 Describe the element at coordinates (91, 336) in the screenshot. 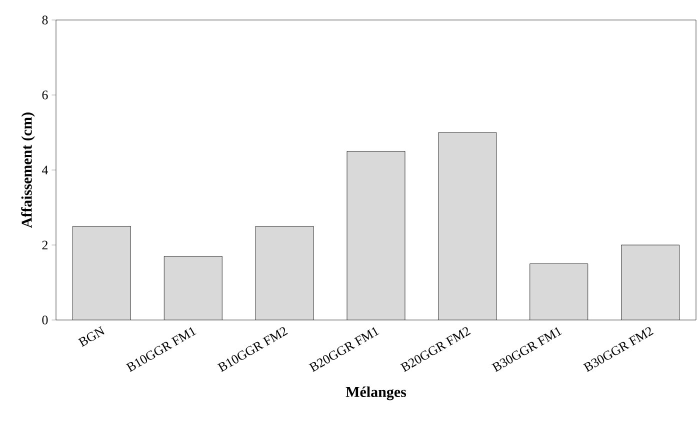

I see `x-tick-label: BGN` at that location.